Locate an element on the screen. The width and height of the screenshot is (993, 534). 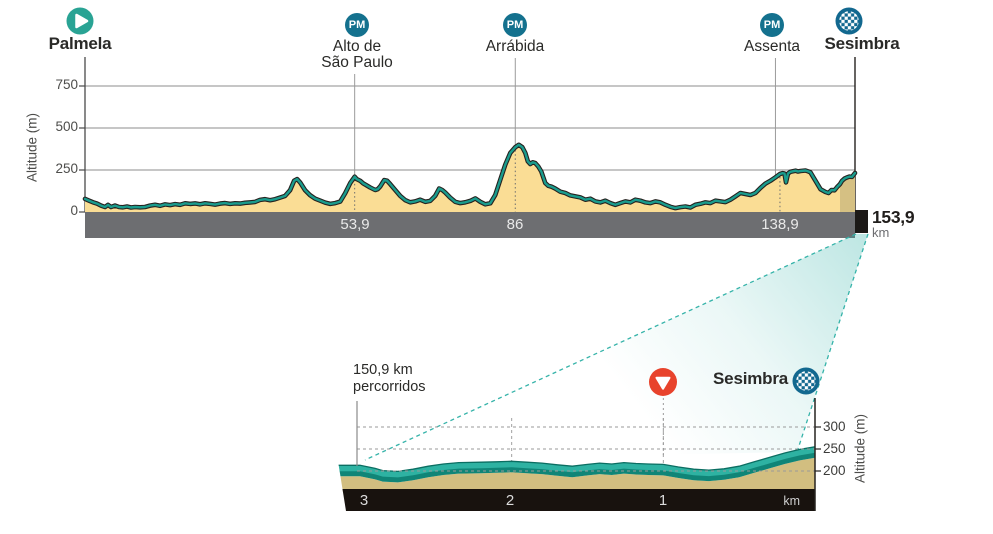
main-ytick-500: 500 is located at coordinates (66, 126).